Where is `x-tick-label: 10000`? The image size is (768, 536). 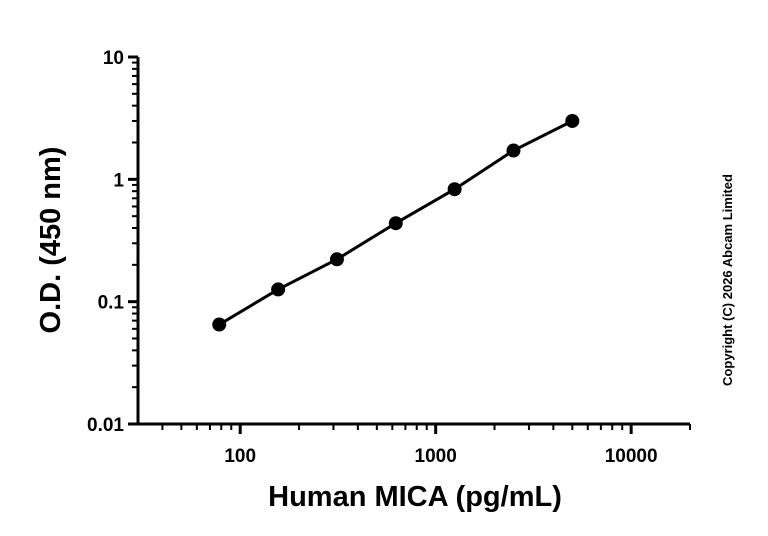 x-tick-label: 10000 is located at coordinates (631, 456).